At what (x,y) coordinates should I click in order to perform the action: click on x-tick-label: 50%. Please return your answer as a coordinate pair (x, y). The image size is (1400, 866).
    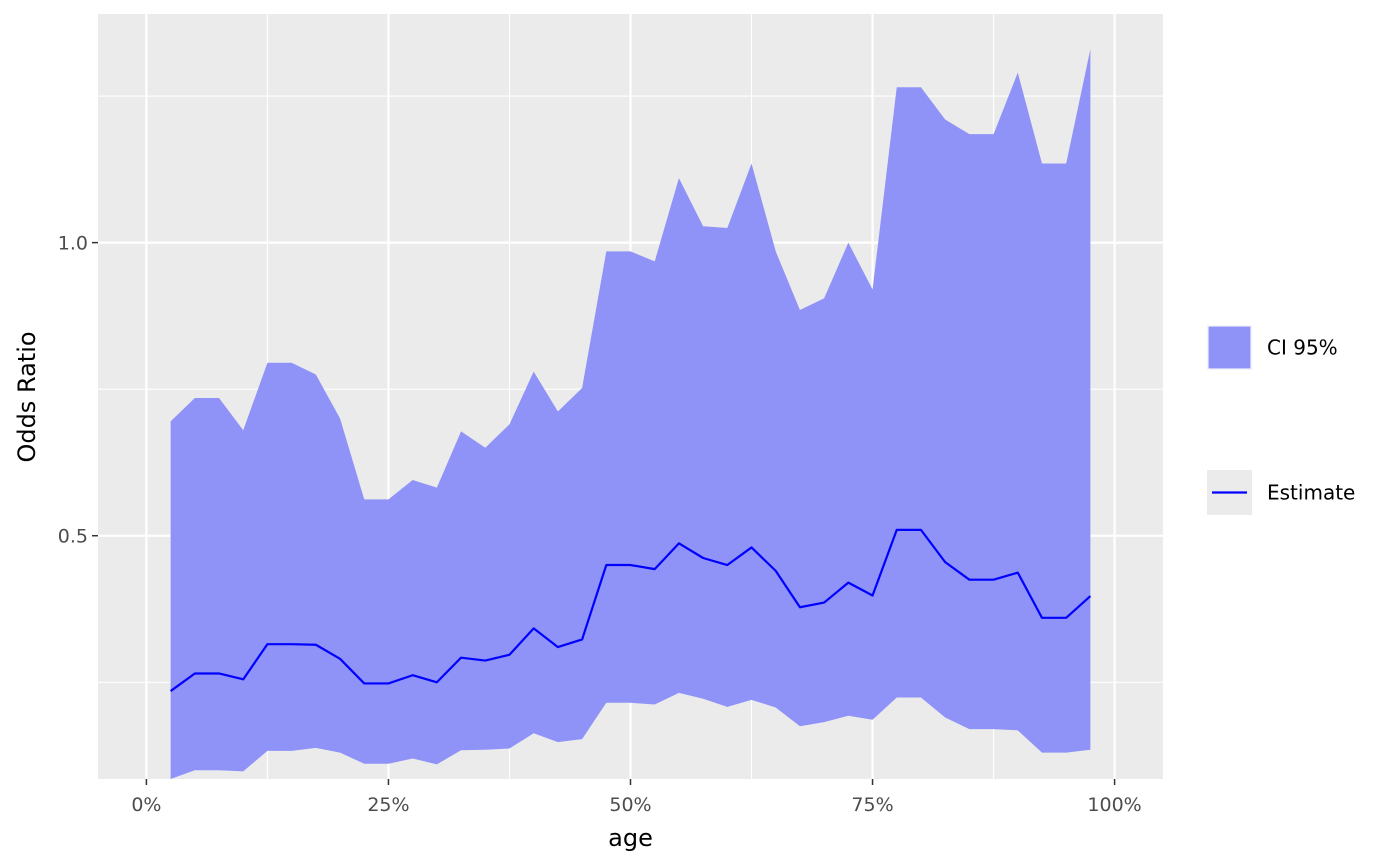
    Looking at the image, I should click on (630, 805).